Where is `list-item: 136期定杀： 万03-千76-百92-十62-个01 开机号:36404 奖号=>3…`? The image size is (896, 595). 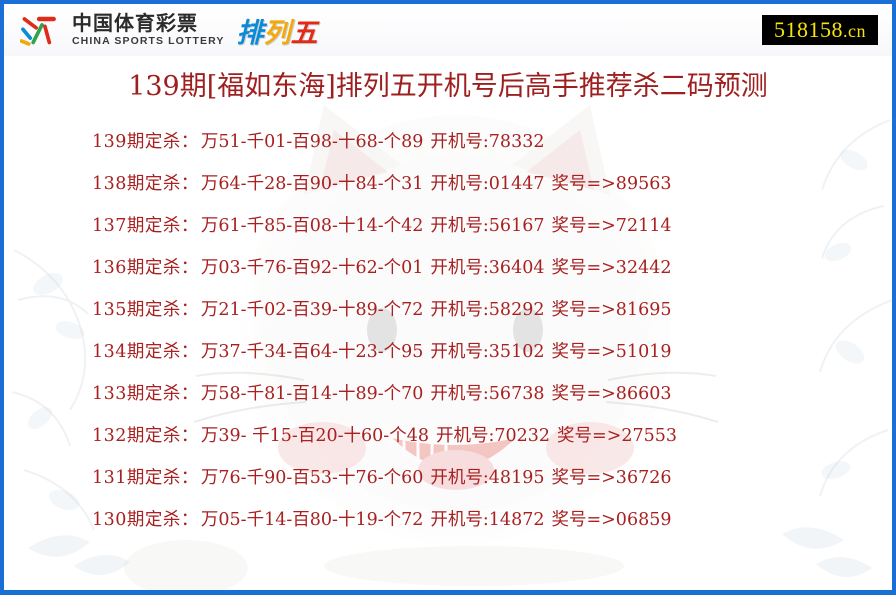 list-item: 136期定杀： 万03-千76-百92-十62-个01 开机号:36404 奖号=>3… is located at coordinates (492, 268).